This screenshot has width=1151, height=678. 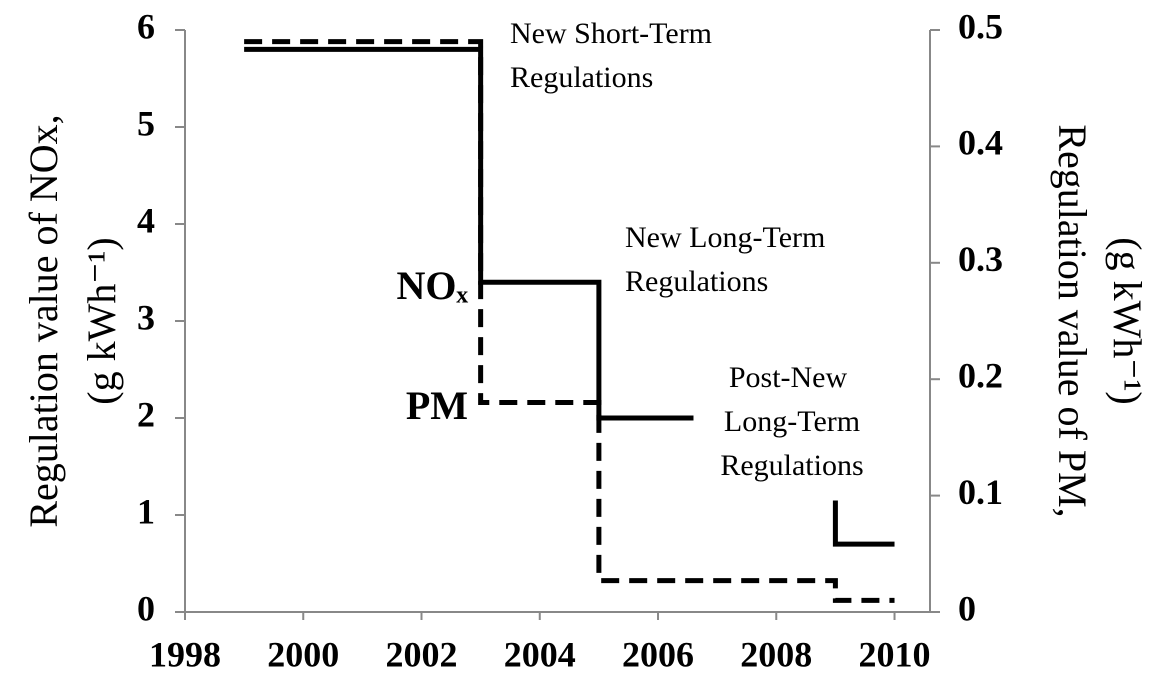 What do you see at coordinates (776, 654) in the screenshot?
I see `x-tick-label: 2008` at bounding box center [776, 654].